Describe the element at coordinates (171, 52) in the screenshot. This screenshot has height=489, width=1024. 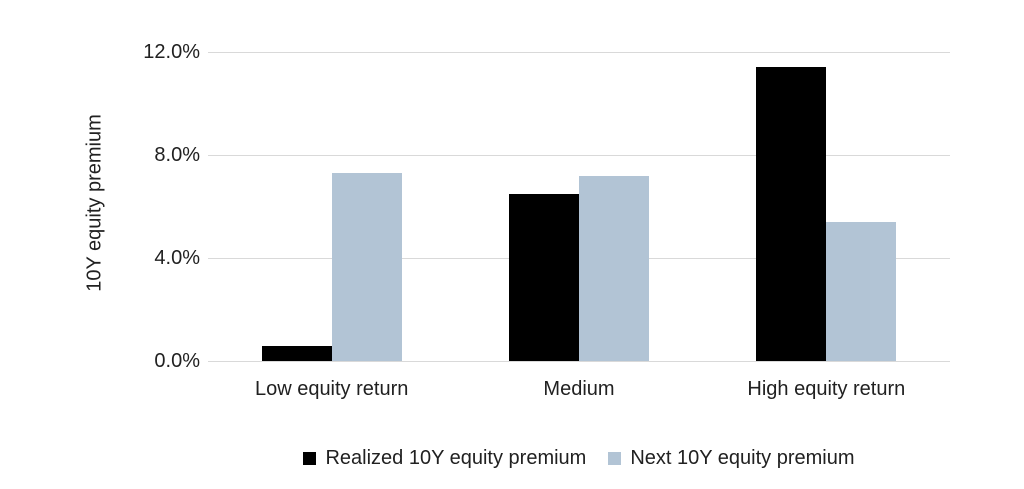
I see `y-tick-label-12-0: 12.0%` at that location.